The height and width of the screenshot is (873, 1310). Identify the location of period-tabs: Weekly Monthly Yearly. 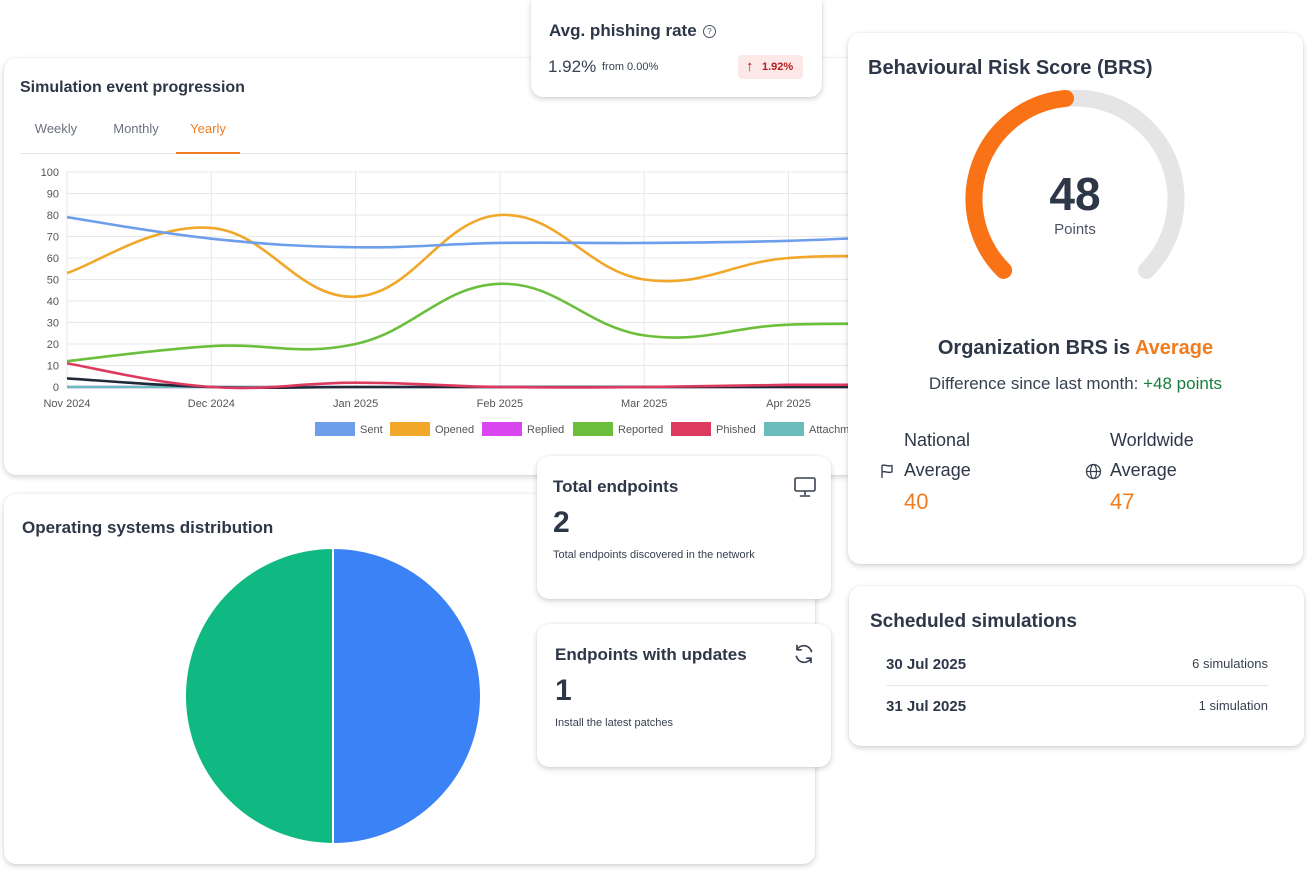
(434, 137).